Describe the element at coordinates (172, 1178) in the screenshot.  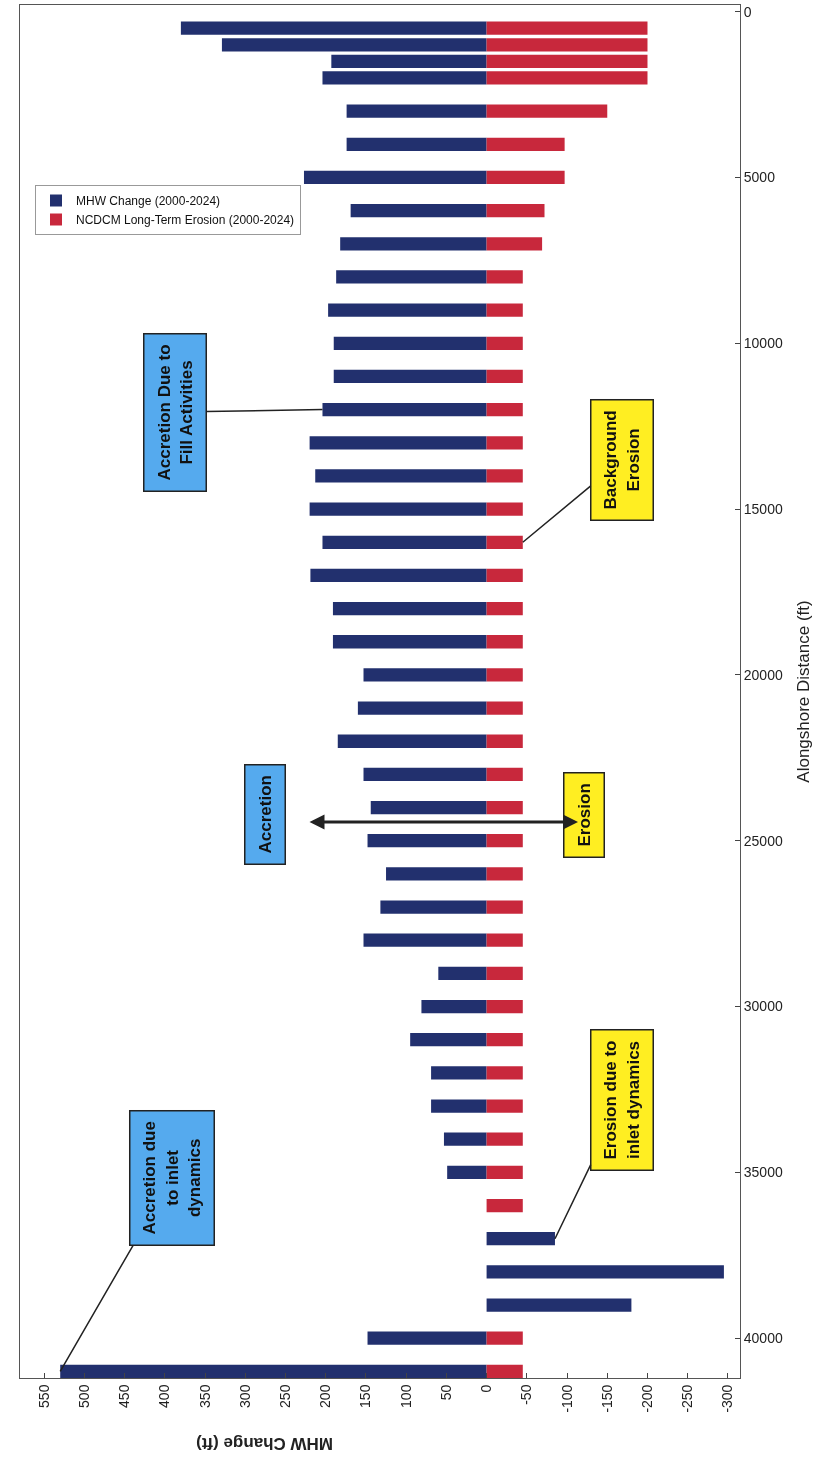
I see `annotation: Accretion due to inlet dynamics` at that location.